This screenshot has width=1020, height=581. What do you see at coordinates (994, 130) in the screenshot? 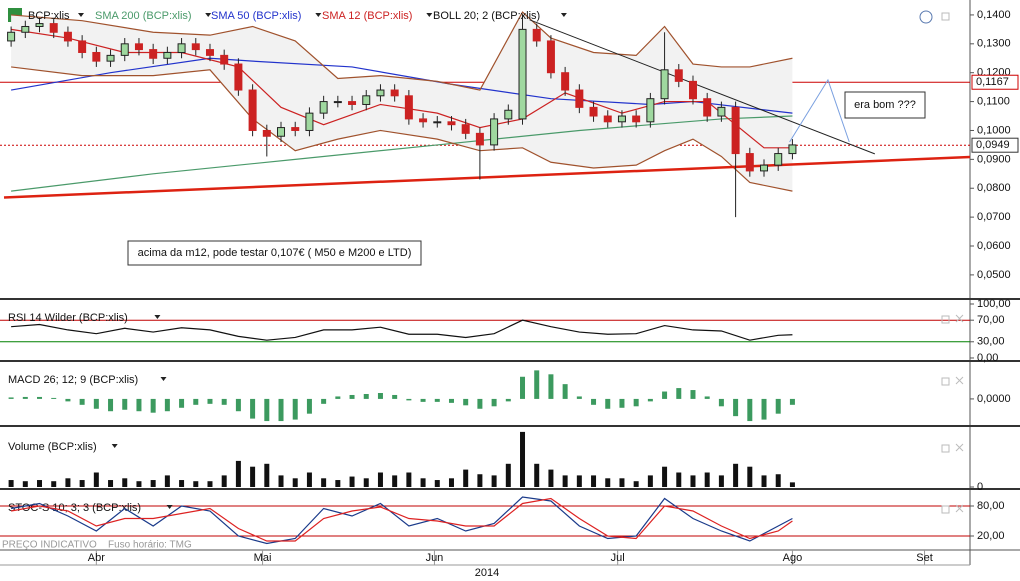
I see `y-tick-label: 0,1000` at bounding box center [994, 130].